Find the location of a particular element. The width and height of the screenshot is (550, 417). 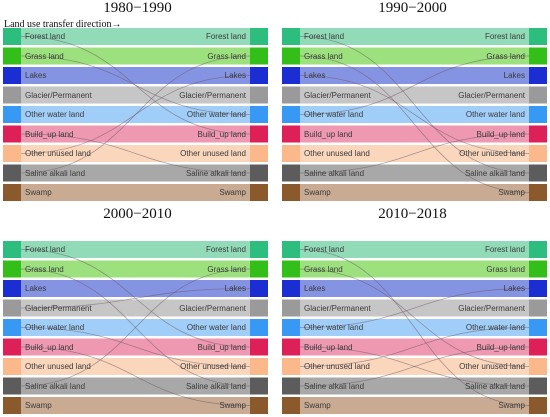

source-node-forest-land is located at coordinates (291, 249).